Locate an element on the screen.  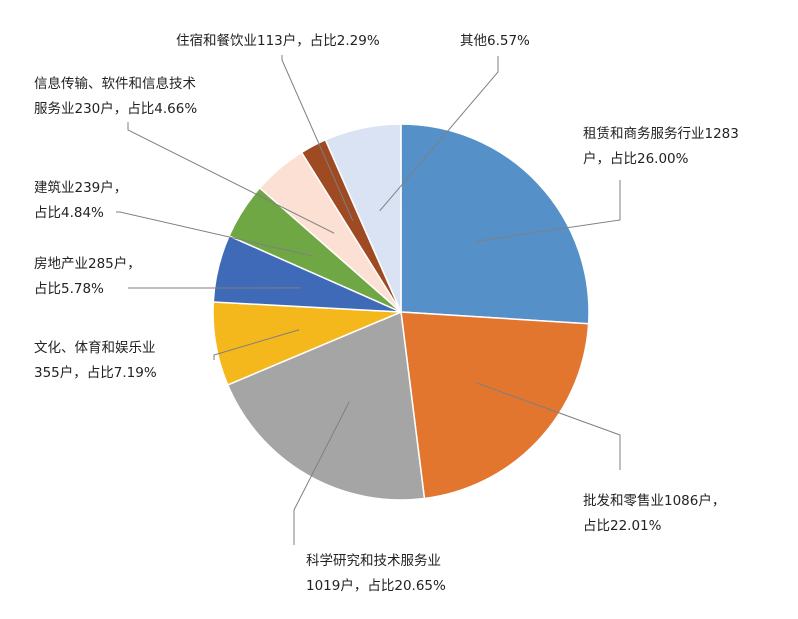
slice-label-line: 占比4.84% is located at coordinates (69, 213).